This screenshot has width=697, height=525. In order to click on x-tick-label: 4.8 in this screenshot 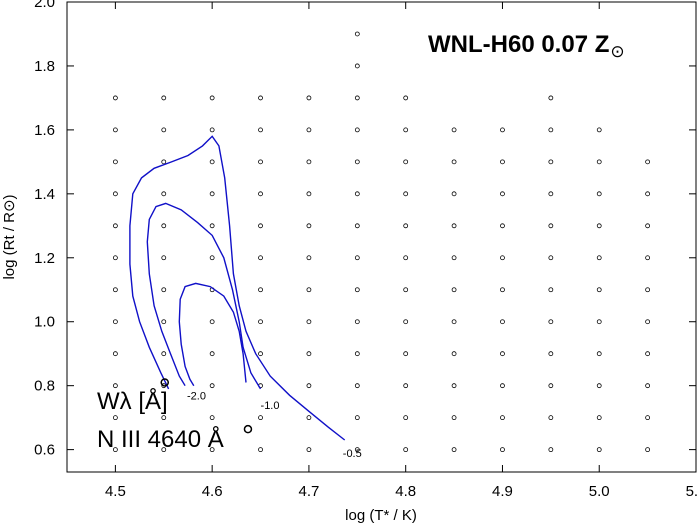, I will do `click(405, 491)`.